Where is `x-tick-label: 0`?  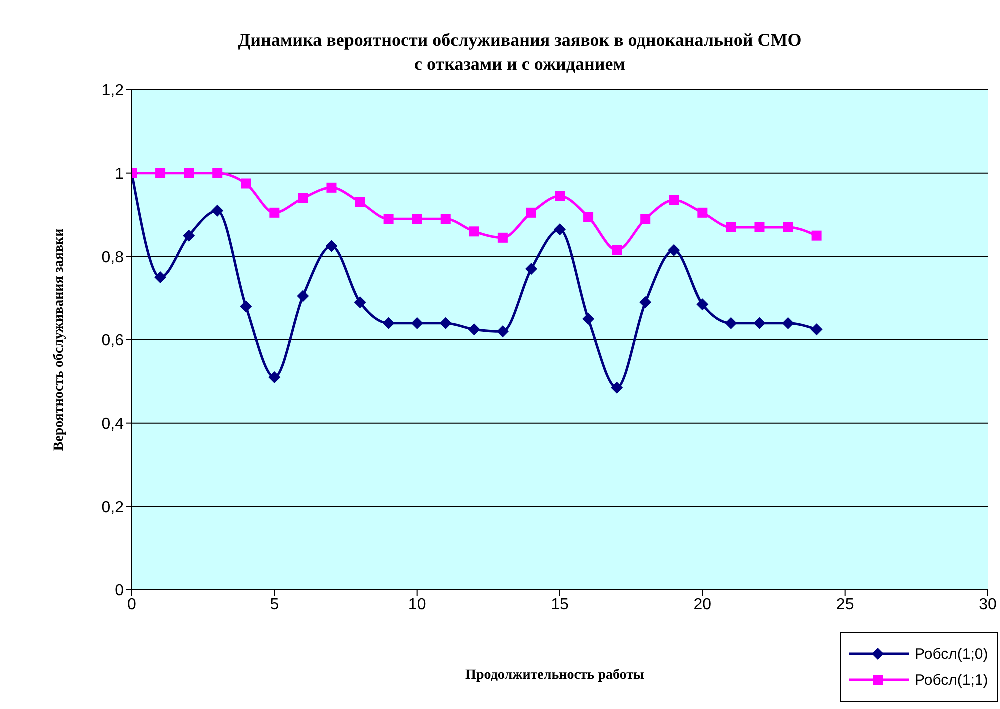 x-tick-label: 0 is located at coordinates (132, 605).